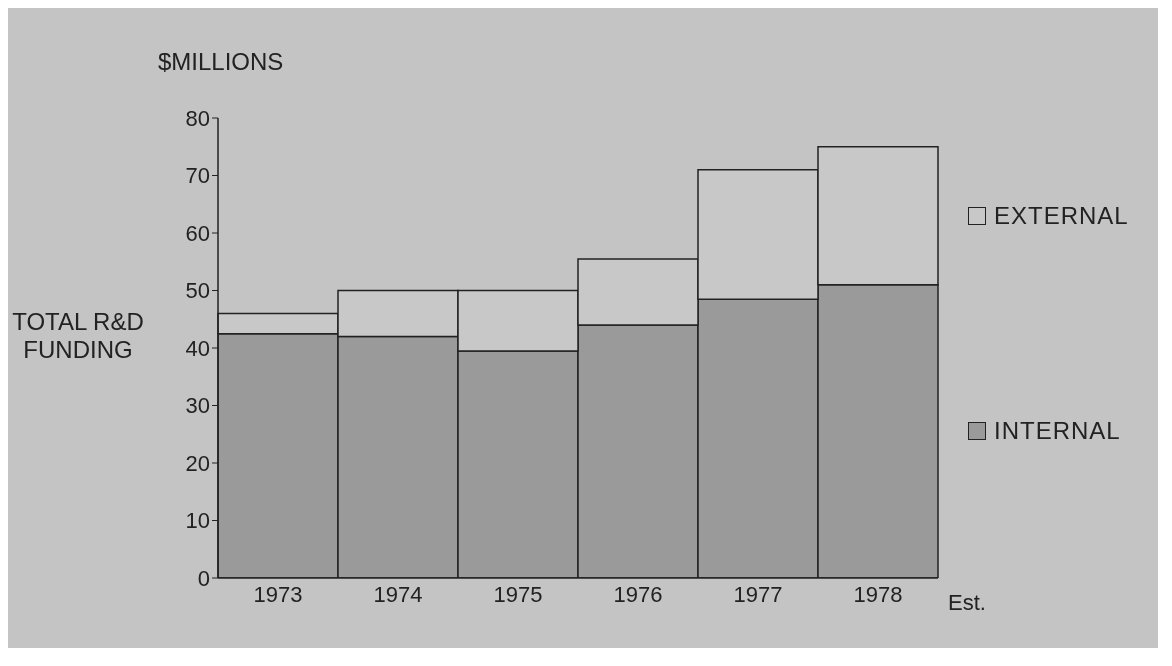 This screenshot has width=1172, height=666. What do you see at coordinates (197, 176) in the screenshot?
I see `y-tick-label: 70` at bounding box center [197, 176].